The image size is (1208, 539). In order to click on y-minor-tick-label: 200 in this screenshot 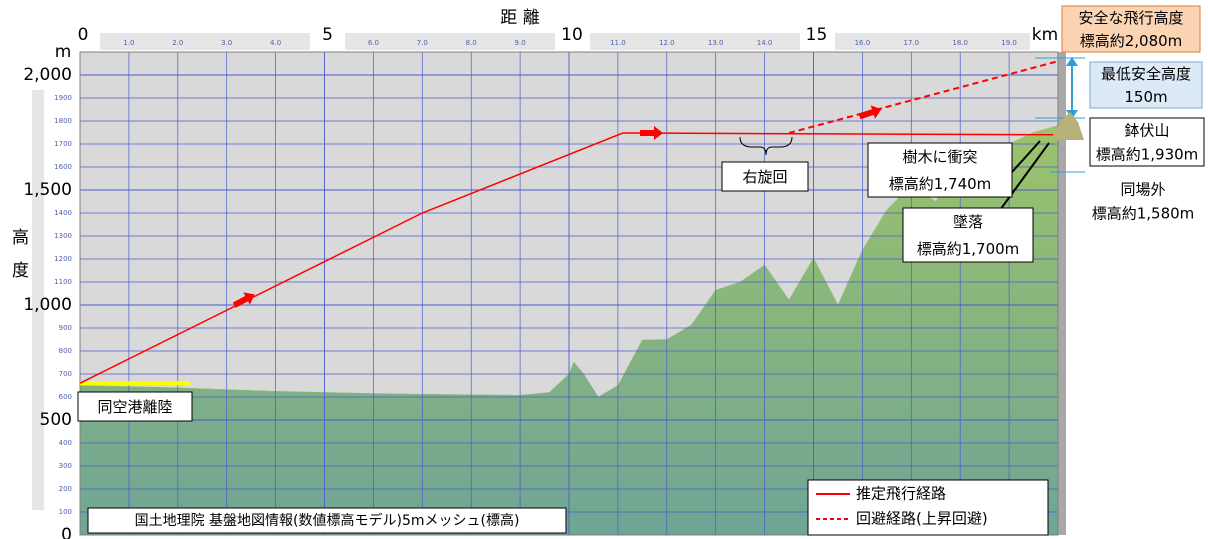, I will do `click(65, 489)`.